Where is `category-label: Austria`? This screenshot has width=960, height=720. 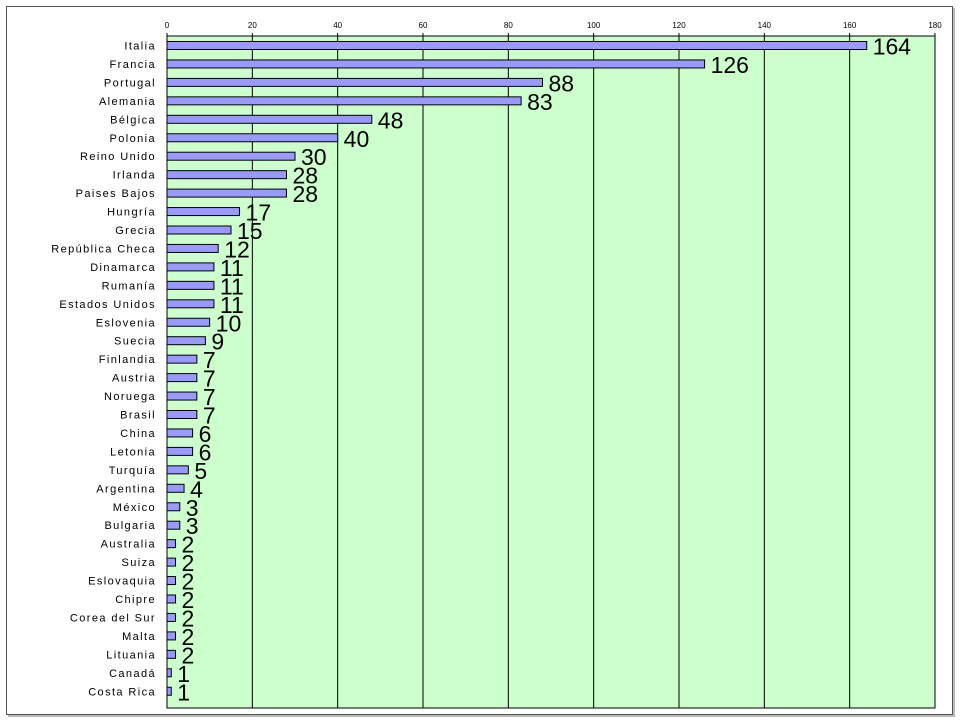 category-label: Austria is located at coordinates (134, 379).